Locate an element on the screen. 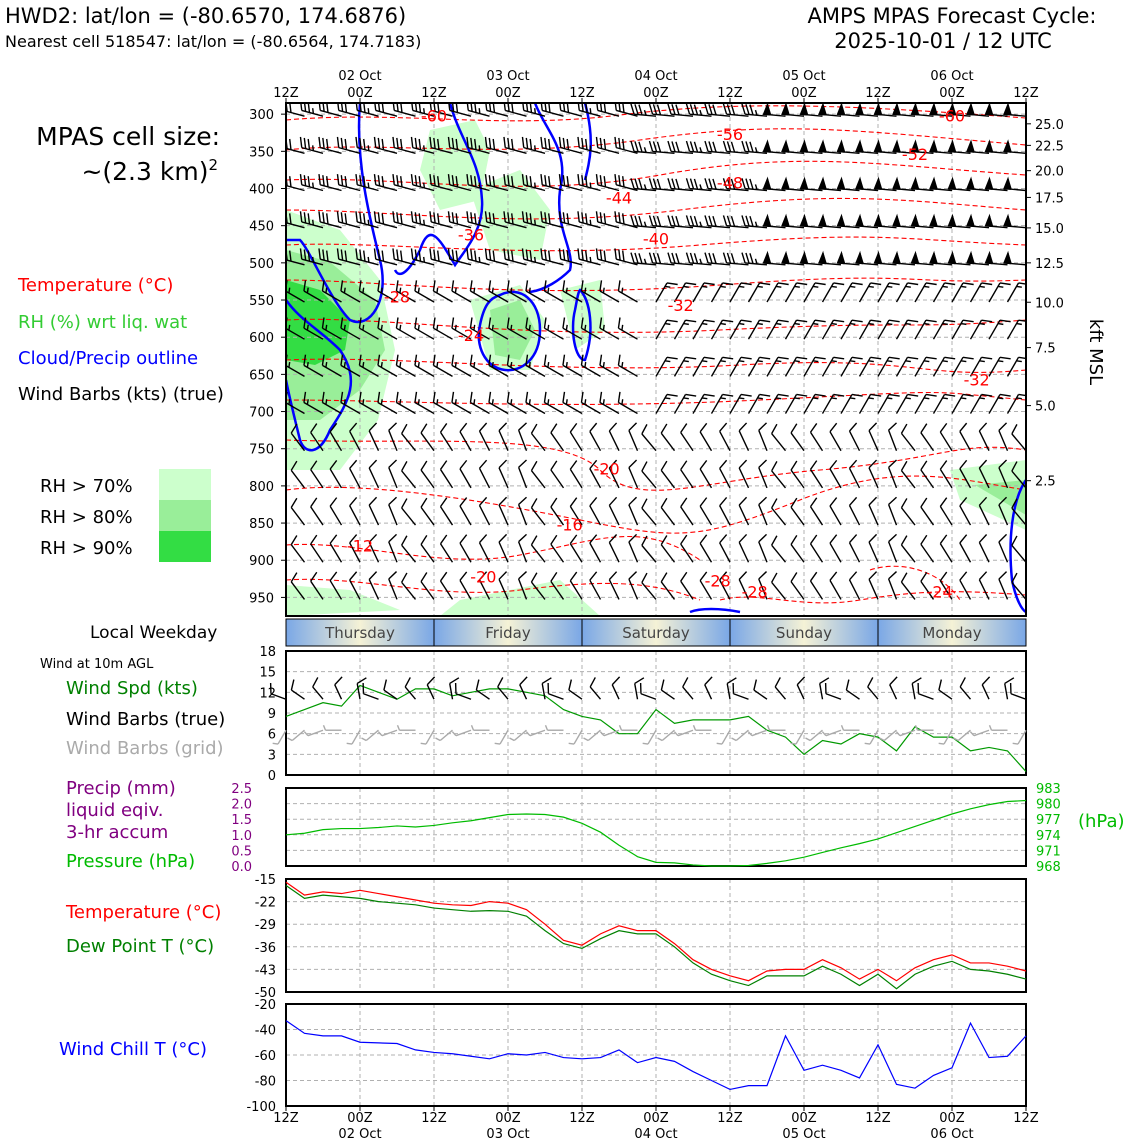 The height and width of the screenshot is (1140, 1140). cloud-outline-path is located at coordinates (715, 610).